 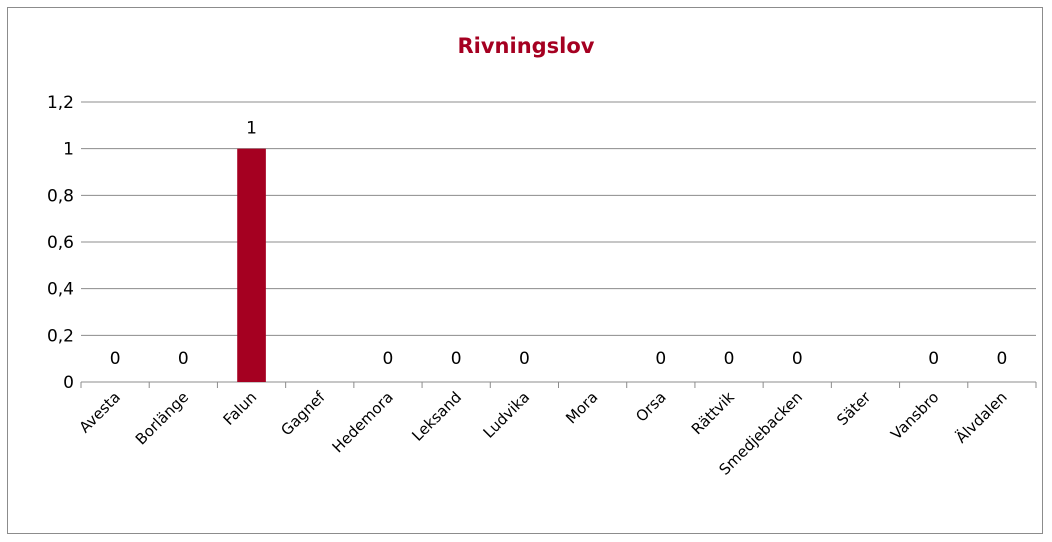 I want to click on x-tick-label: Mora, so click(x=581, y=407).